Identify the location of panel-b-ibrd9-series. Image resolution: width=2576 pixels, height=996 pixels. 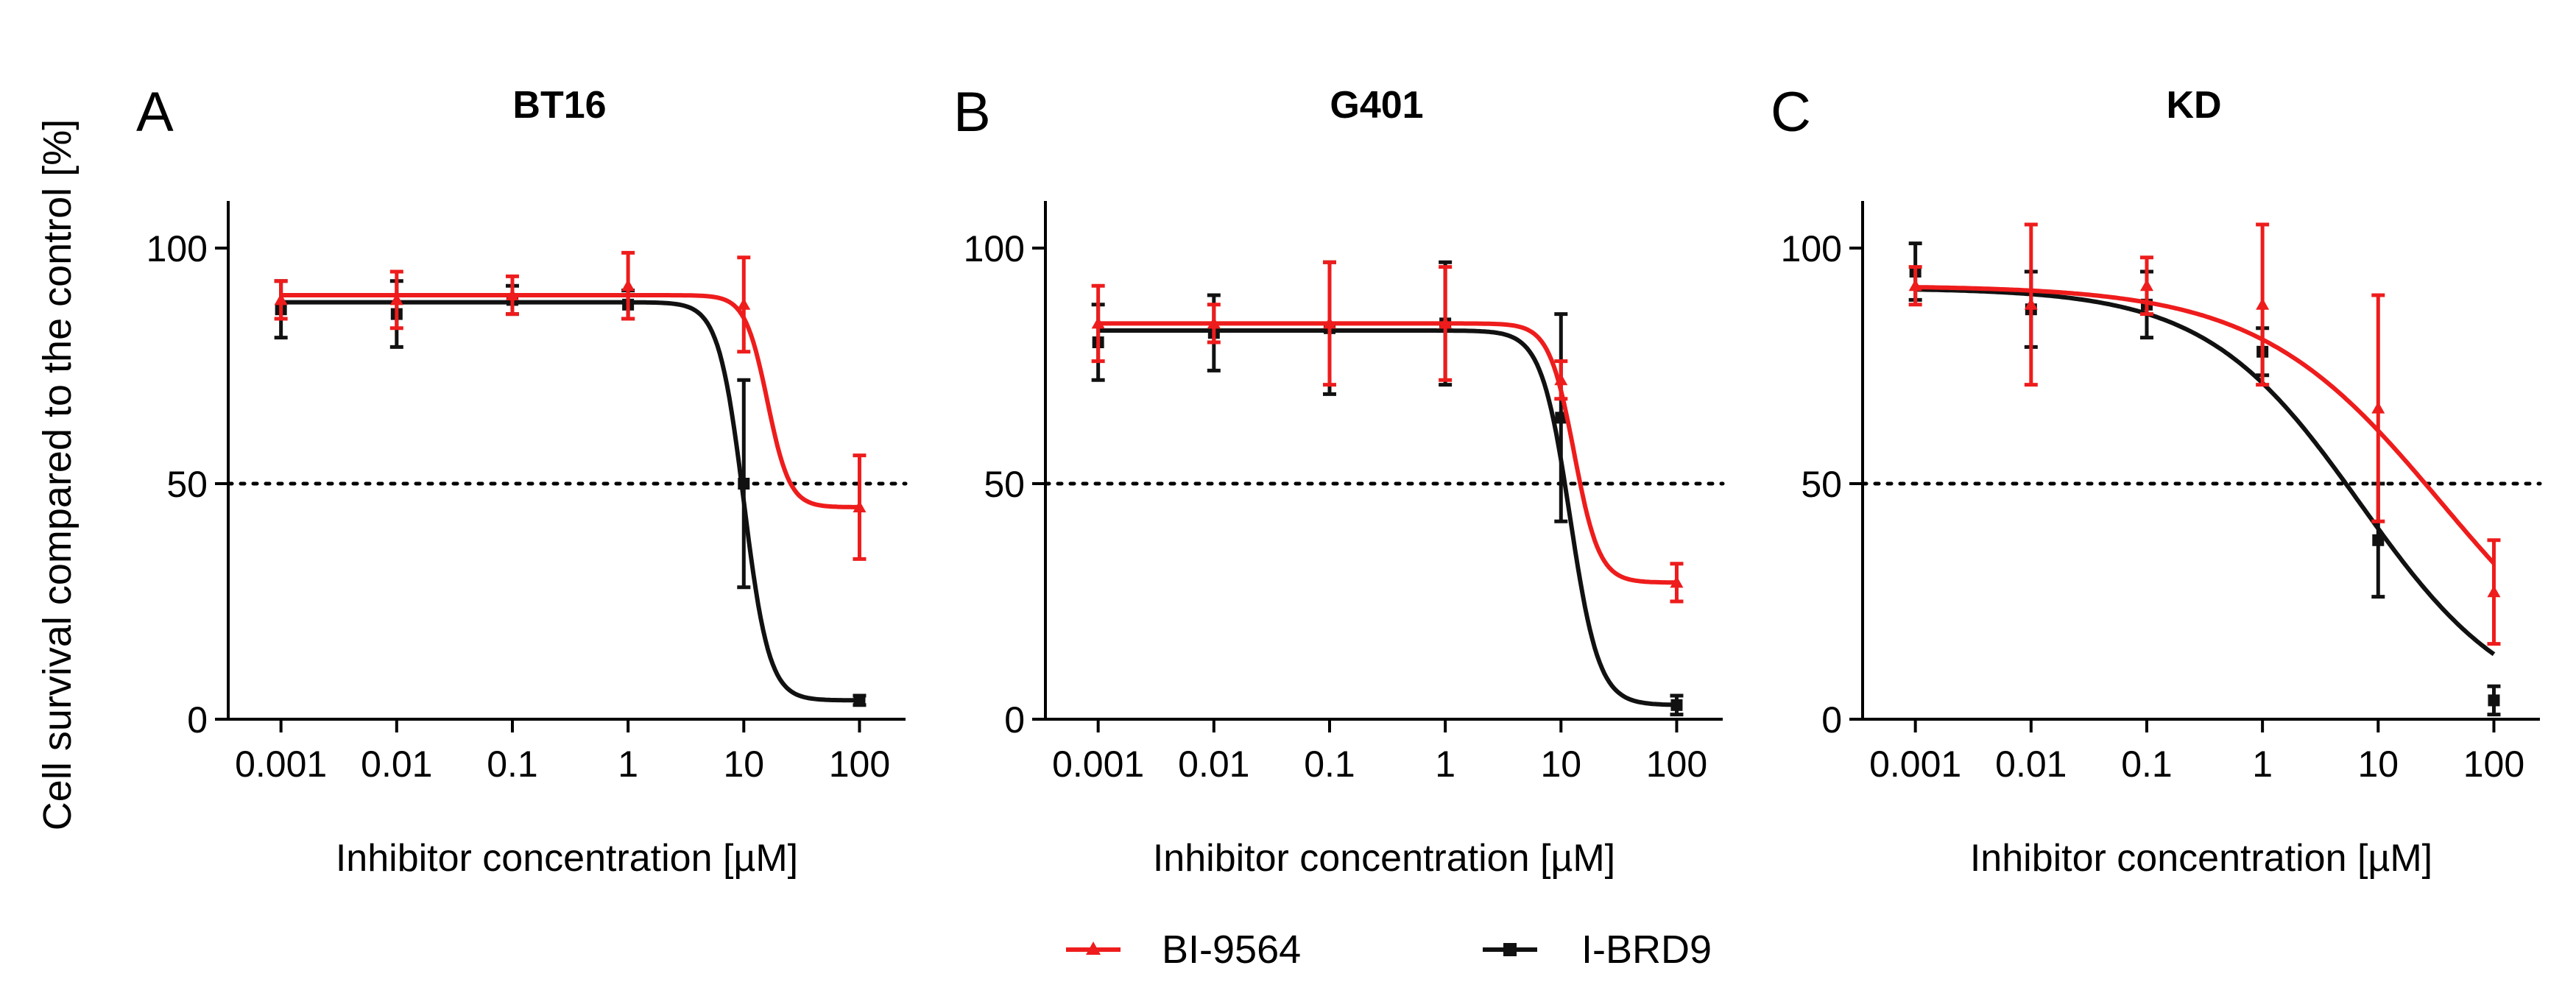
(1387, 488).